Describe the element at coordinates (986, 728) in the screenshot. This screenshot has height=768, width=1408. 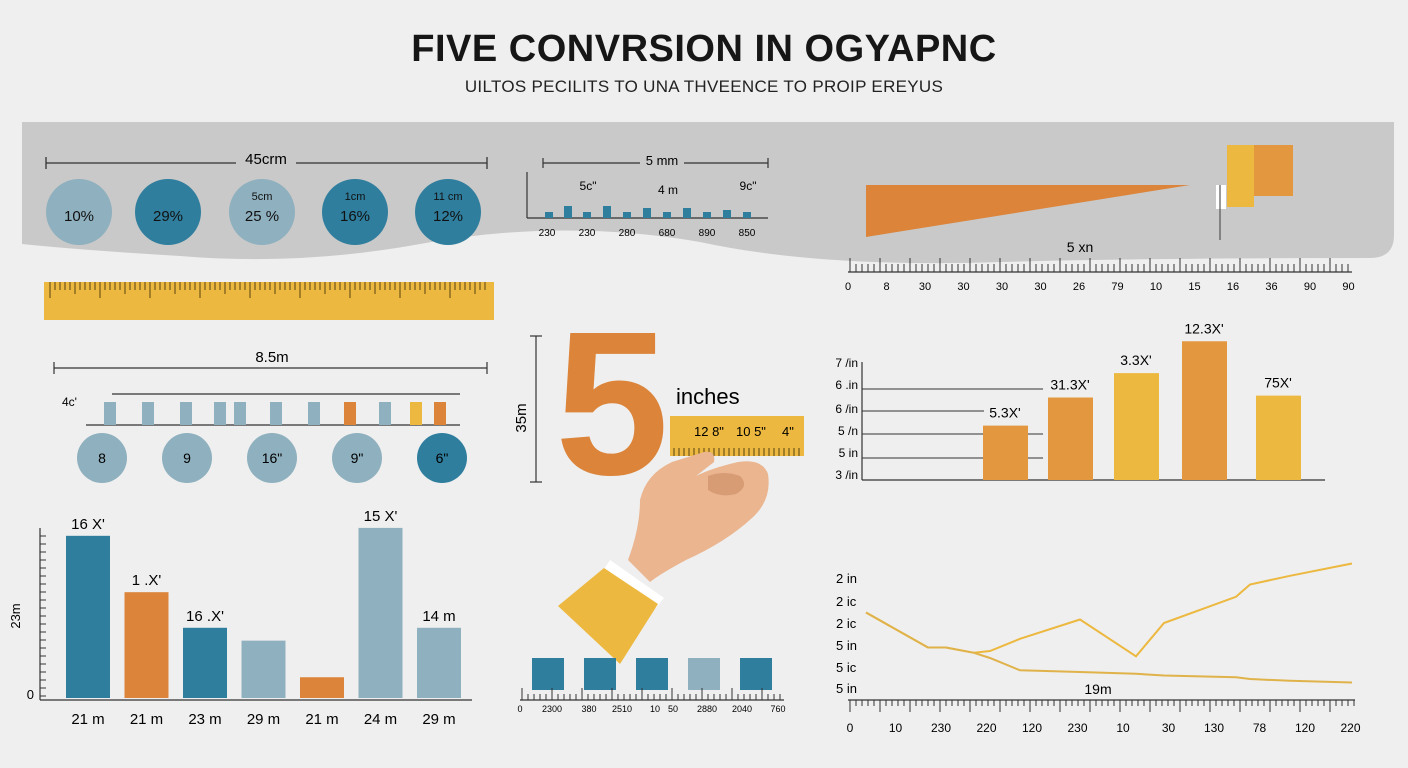
I see `x-tick-label: 220` at that location.